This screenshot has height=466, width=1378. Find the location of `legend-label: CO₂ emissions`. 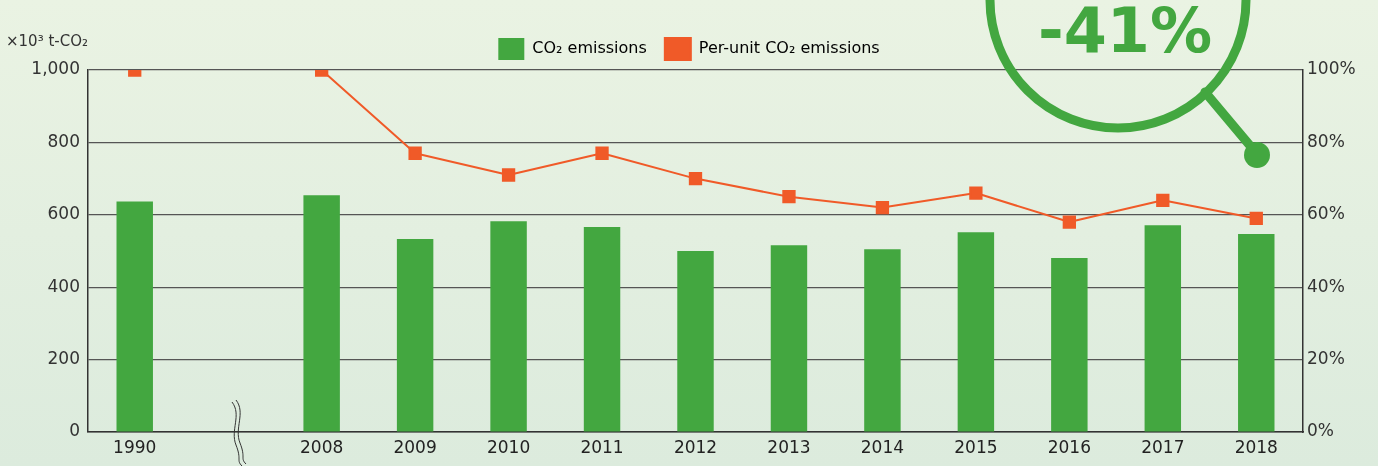

legend-label: CO₂ emissions is located at coordinates (589, 48).